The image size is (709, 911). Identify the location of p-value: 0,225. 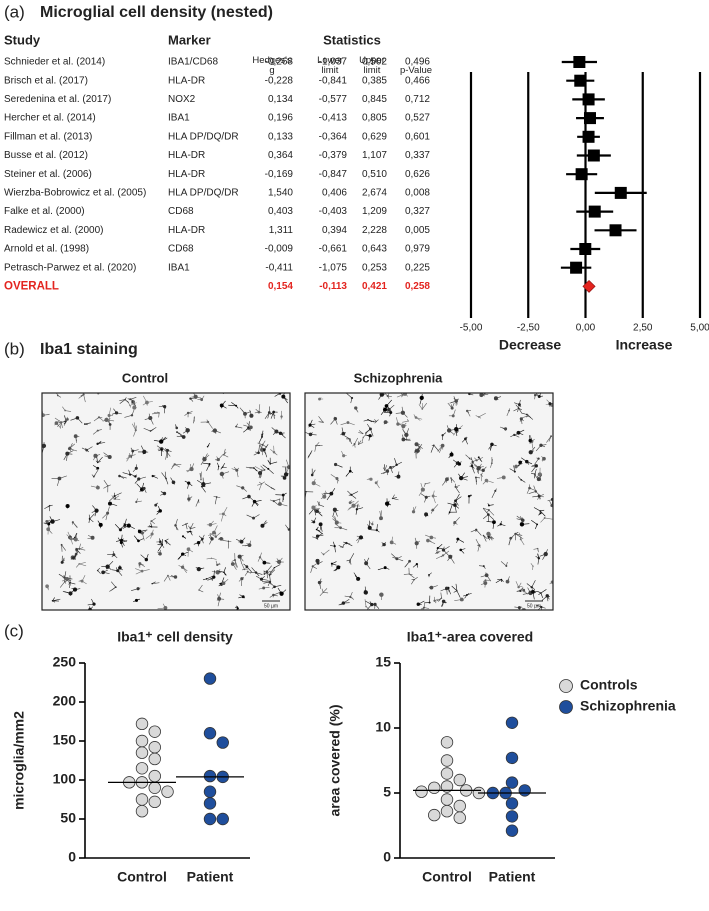
(417, 267).